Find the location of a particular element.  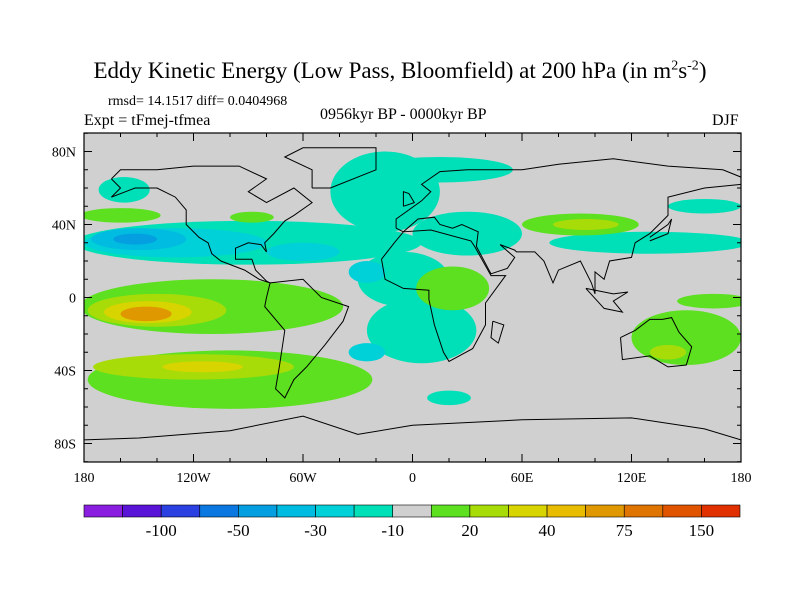

experiment-label: Expt = tFmej-tfmea is located at coordinates (147, 120).